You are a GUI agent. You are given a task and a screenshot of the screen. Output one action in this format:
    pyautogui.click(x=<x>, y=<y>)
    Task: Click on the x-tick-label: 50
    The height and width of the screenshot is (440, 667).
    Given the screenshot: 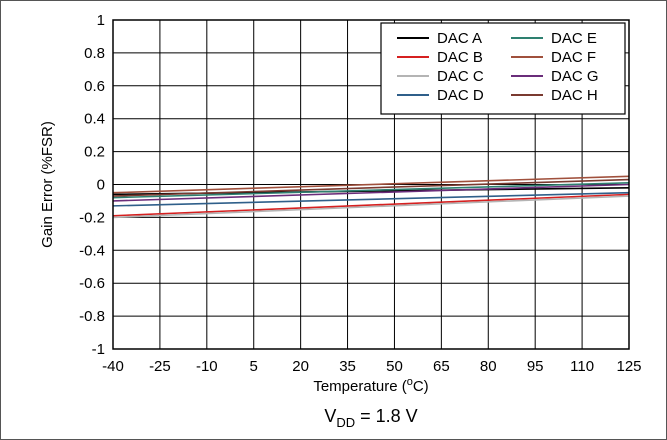 What is the action you would take?
    pyautogui.click(x=394, y=366)
    